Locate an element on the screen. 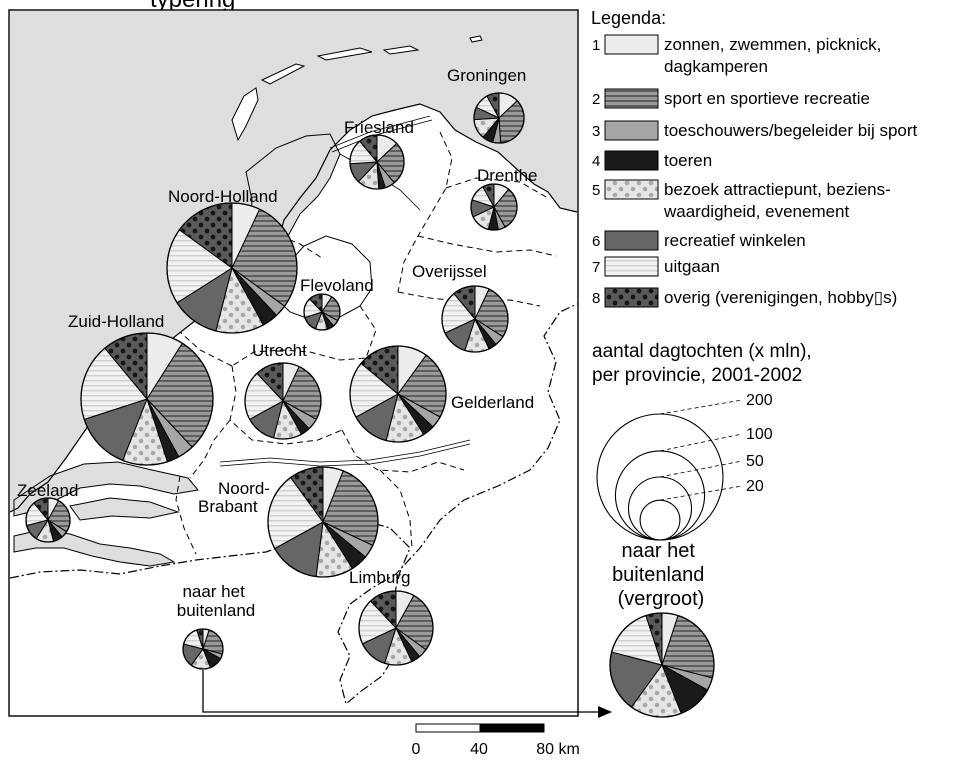  pie-utrecht is located at coordinates (283, 401).